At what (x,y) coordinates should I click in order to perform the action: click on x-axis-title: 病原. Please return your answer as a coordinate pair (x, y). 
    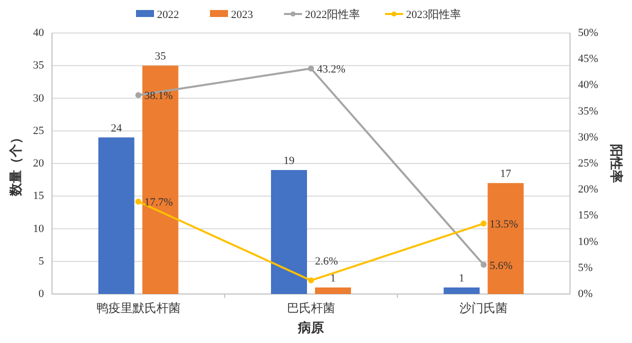
    Looking at the image, I should click on (310, 327).